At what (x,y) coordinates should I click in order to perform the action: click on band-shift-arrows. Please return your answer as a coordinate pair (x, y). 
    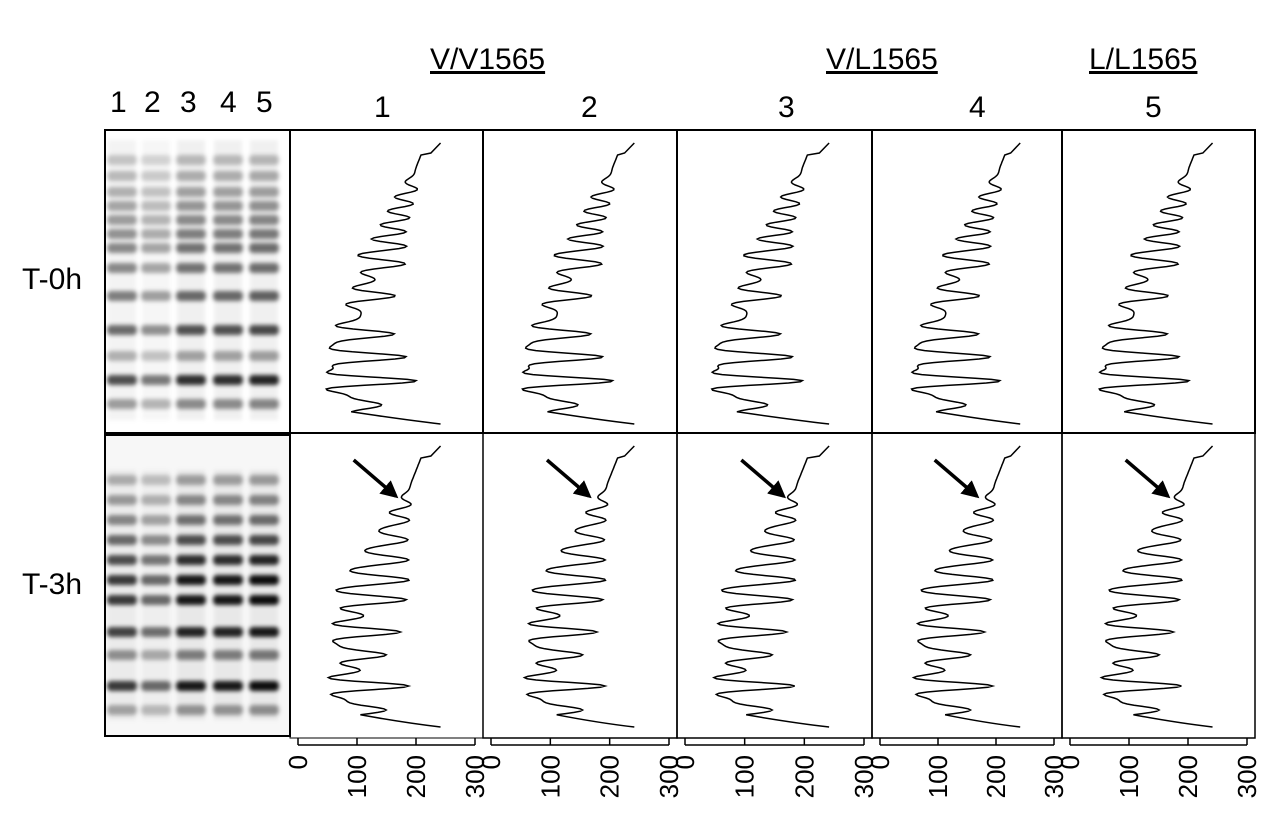
    Looking at the image, I should click on (761, 478).